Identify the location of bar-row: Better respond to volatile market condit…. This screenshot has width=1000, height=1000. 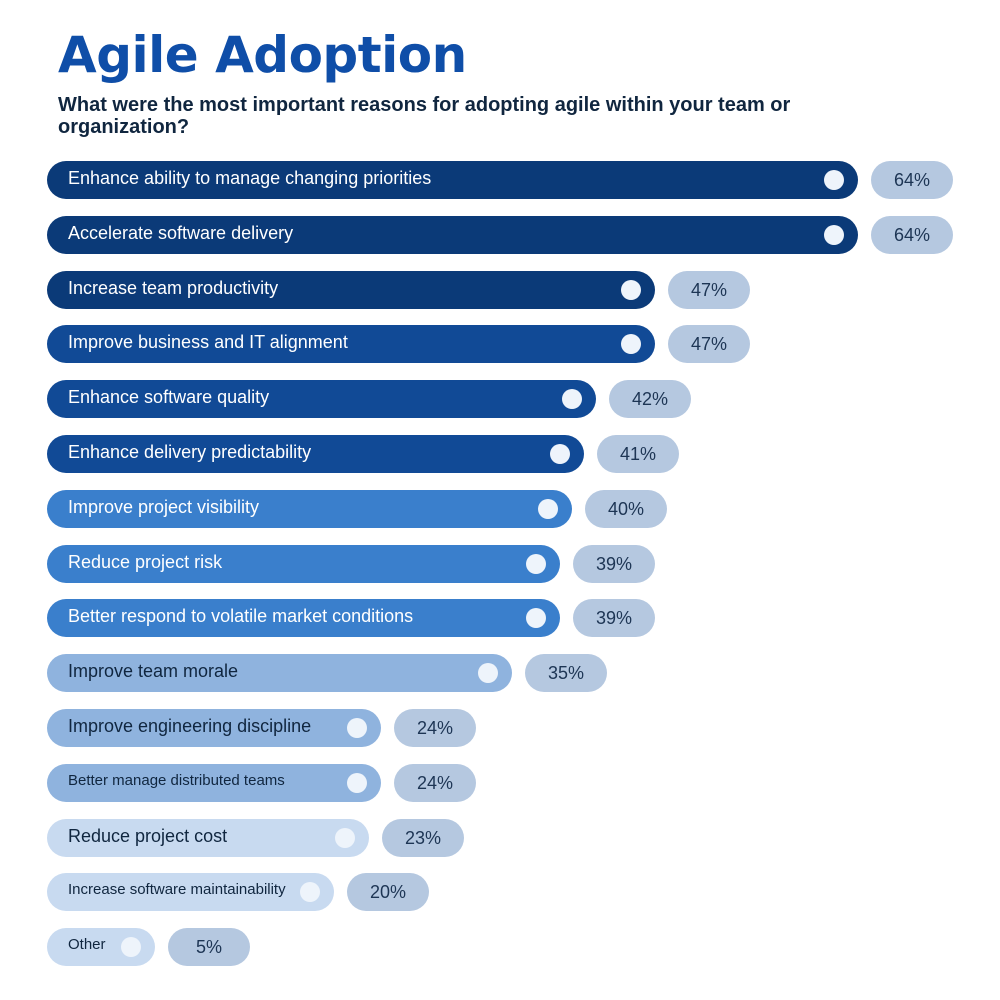
(500, 618).